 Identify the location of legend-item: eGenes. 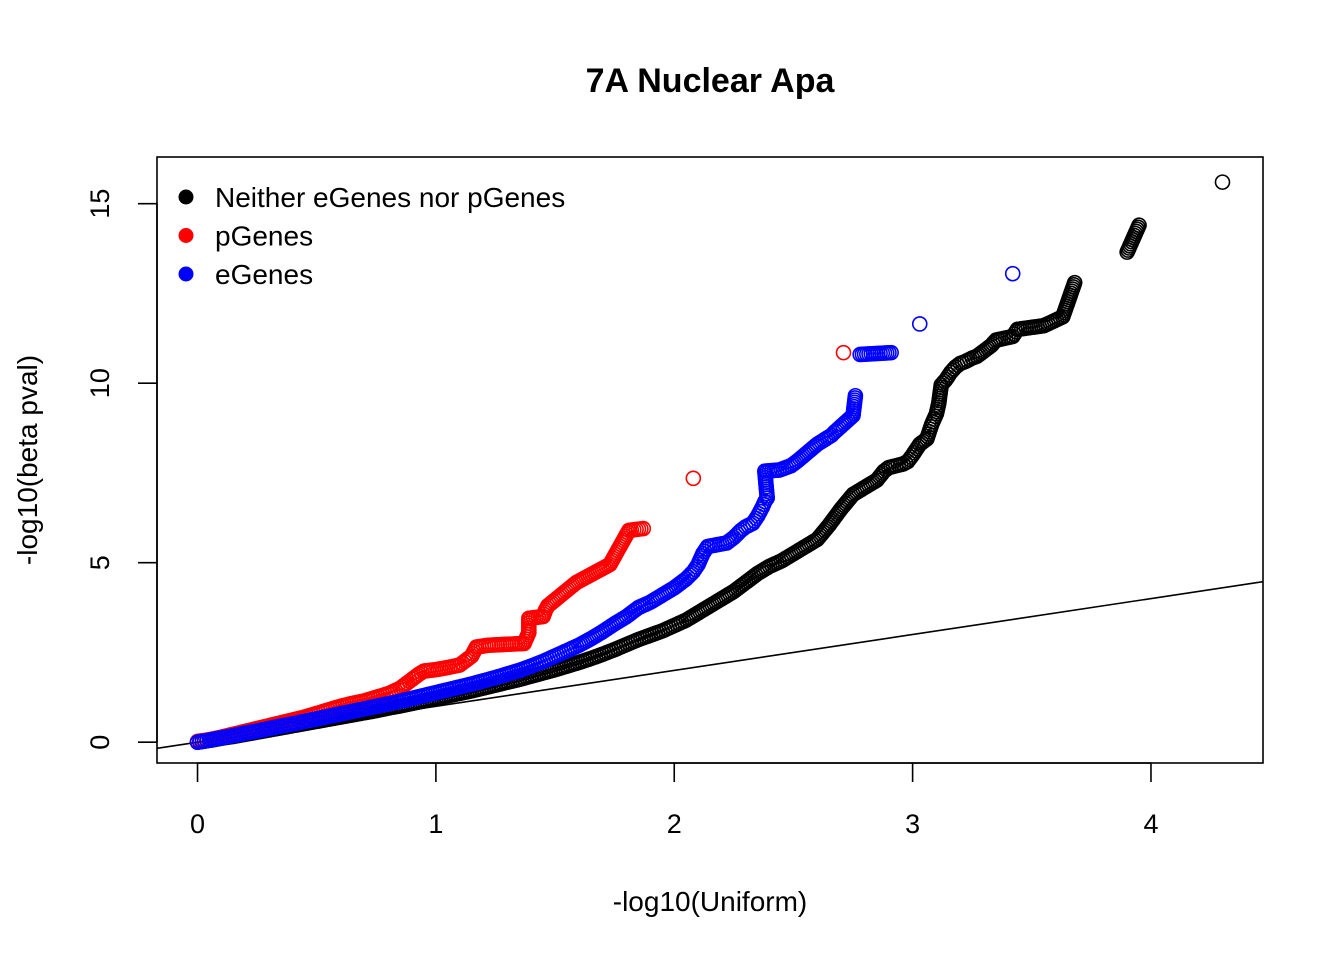
(245, 274).